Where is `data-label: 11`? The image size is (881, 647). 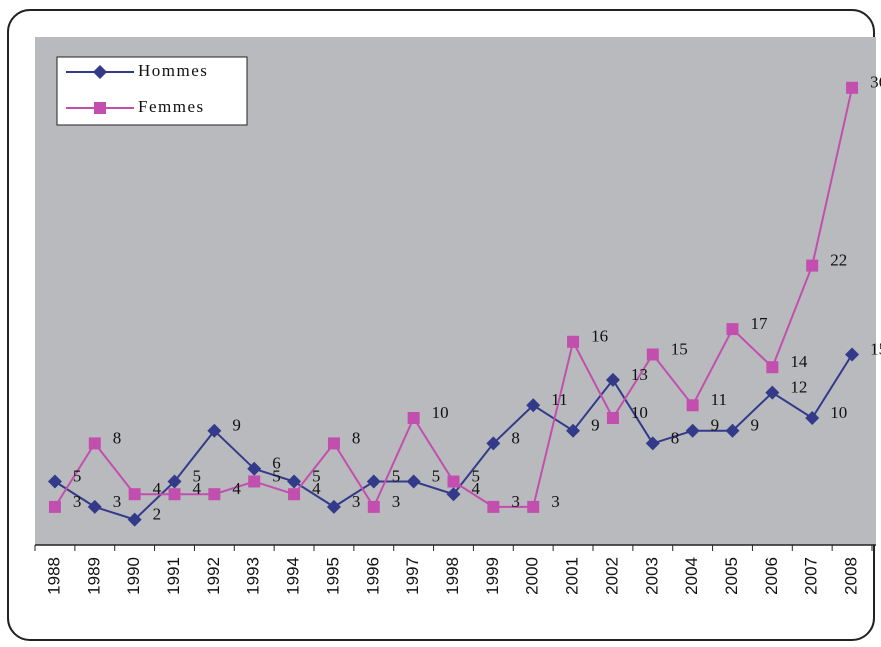
data-label: 11 is located at coordinates (559, 399).